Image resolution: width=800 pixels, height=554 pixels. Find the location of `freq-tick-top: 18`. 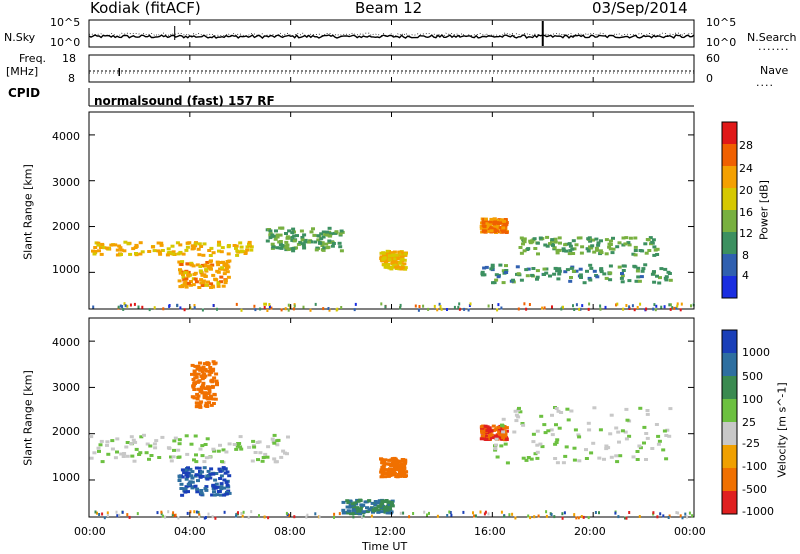

freq-tick-top: 18 is located at coordinates (69, 58).